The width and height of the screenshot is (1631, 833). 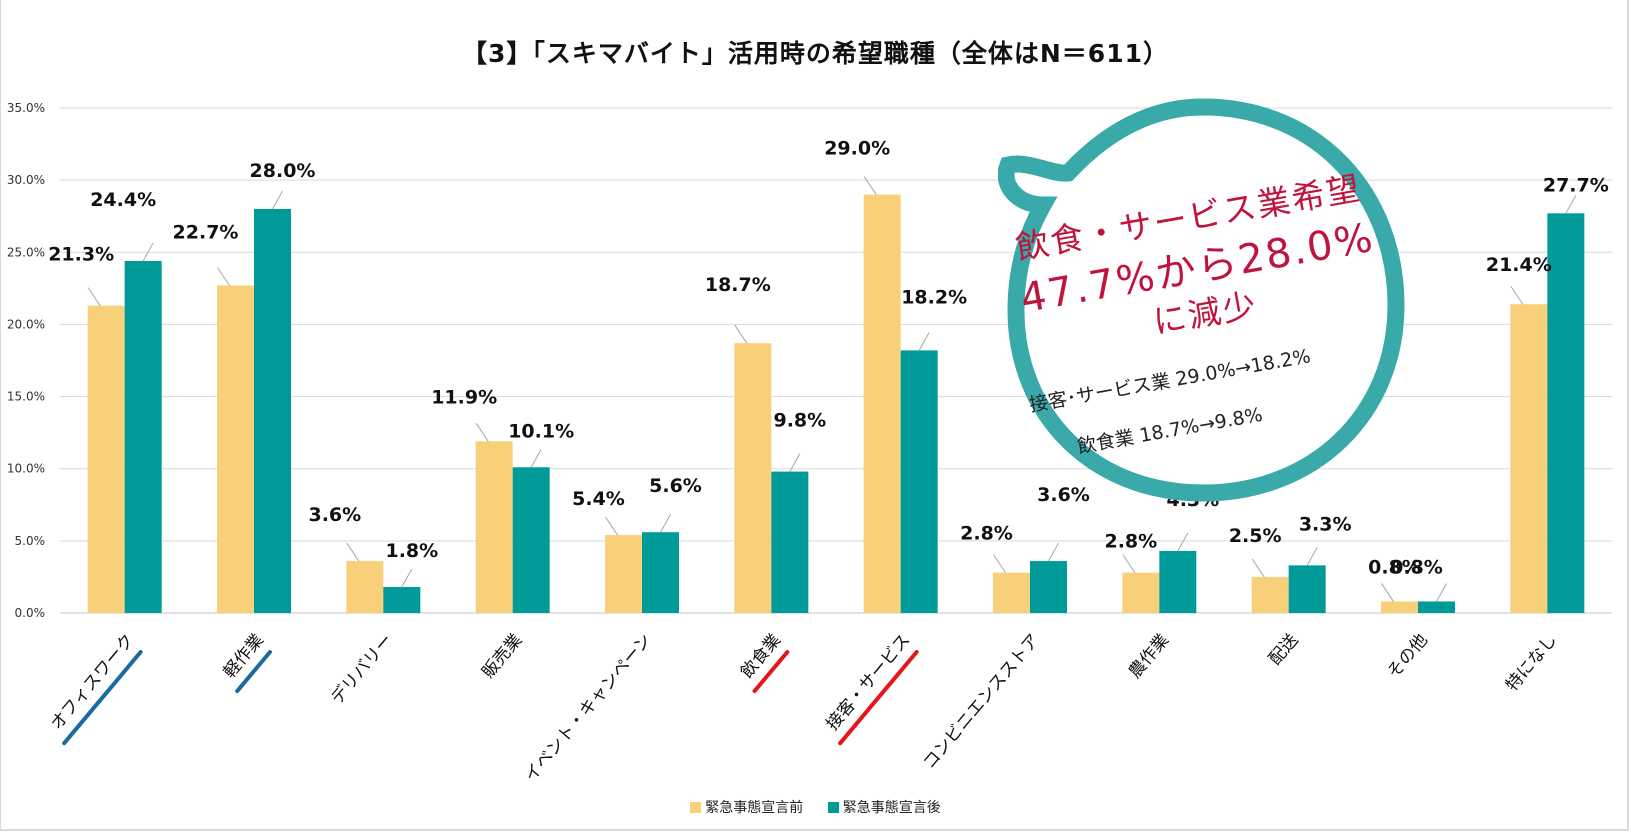 What do you see at coordinates (1576, 185) in the screenshot?
I see `data-label: 27.7%` at bounding box center [1576, 185].